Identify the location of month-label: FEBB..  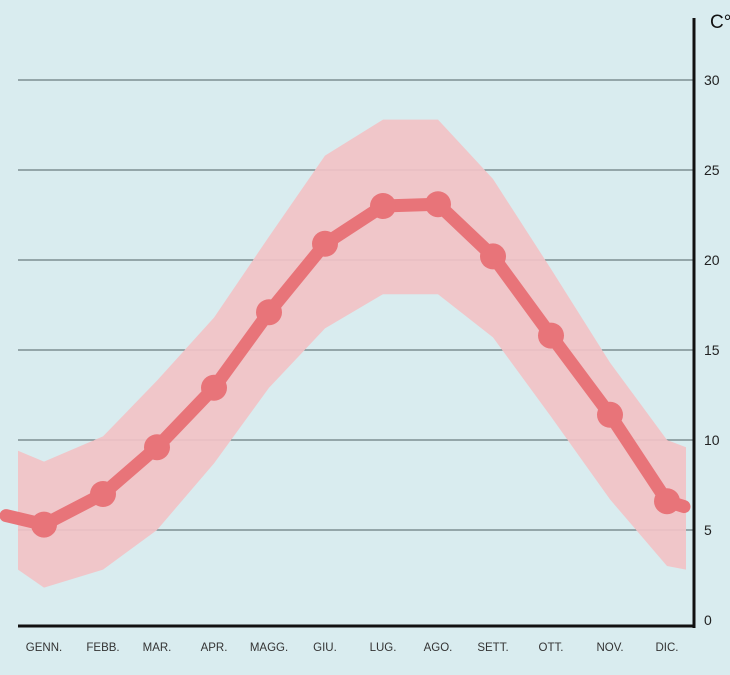
(102, 648).